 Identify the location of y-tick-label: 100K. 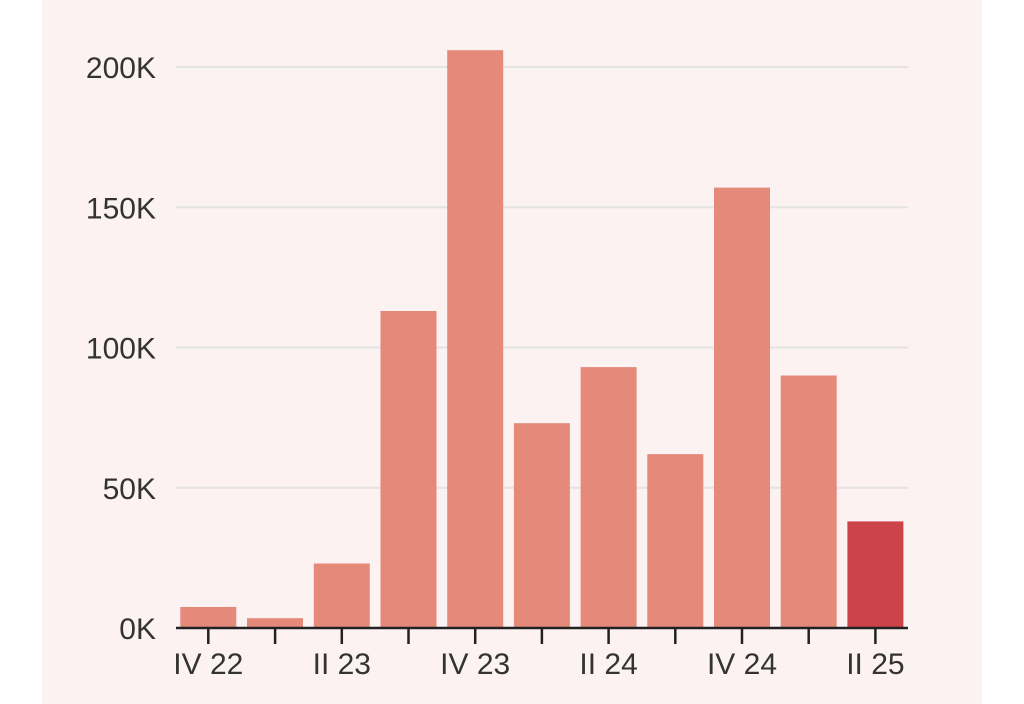
(121, 349).